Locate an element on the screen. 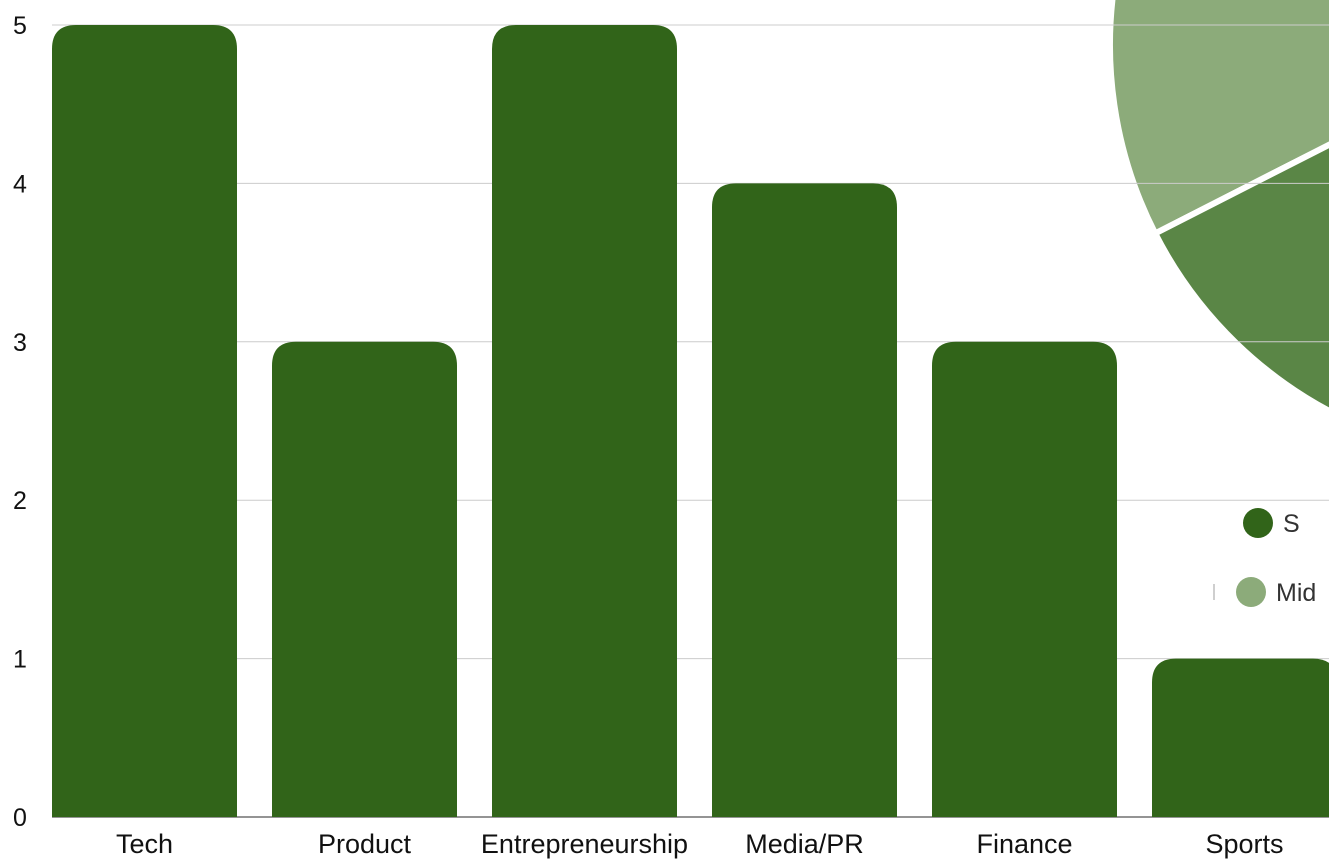 Image resolution: width=1329 pixels, height=859 pixels. y-tick-label: 4 is located at coordinates (20, 184).